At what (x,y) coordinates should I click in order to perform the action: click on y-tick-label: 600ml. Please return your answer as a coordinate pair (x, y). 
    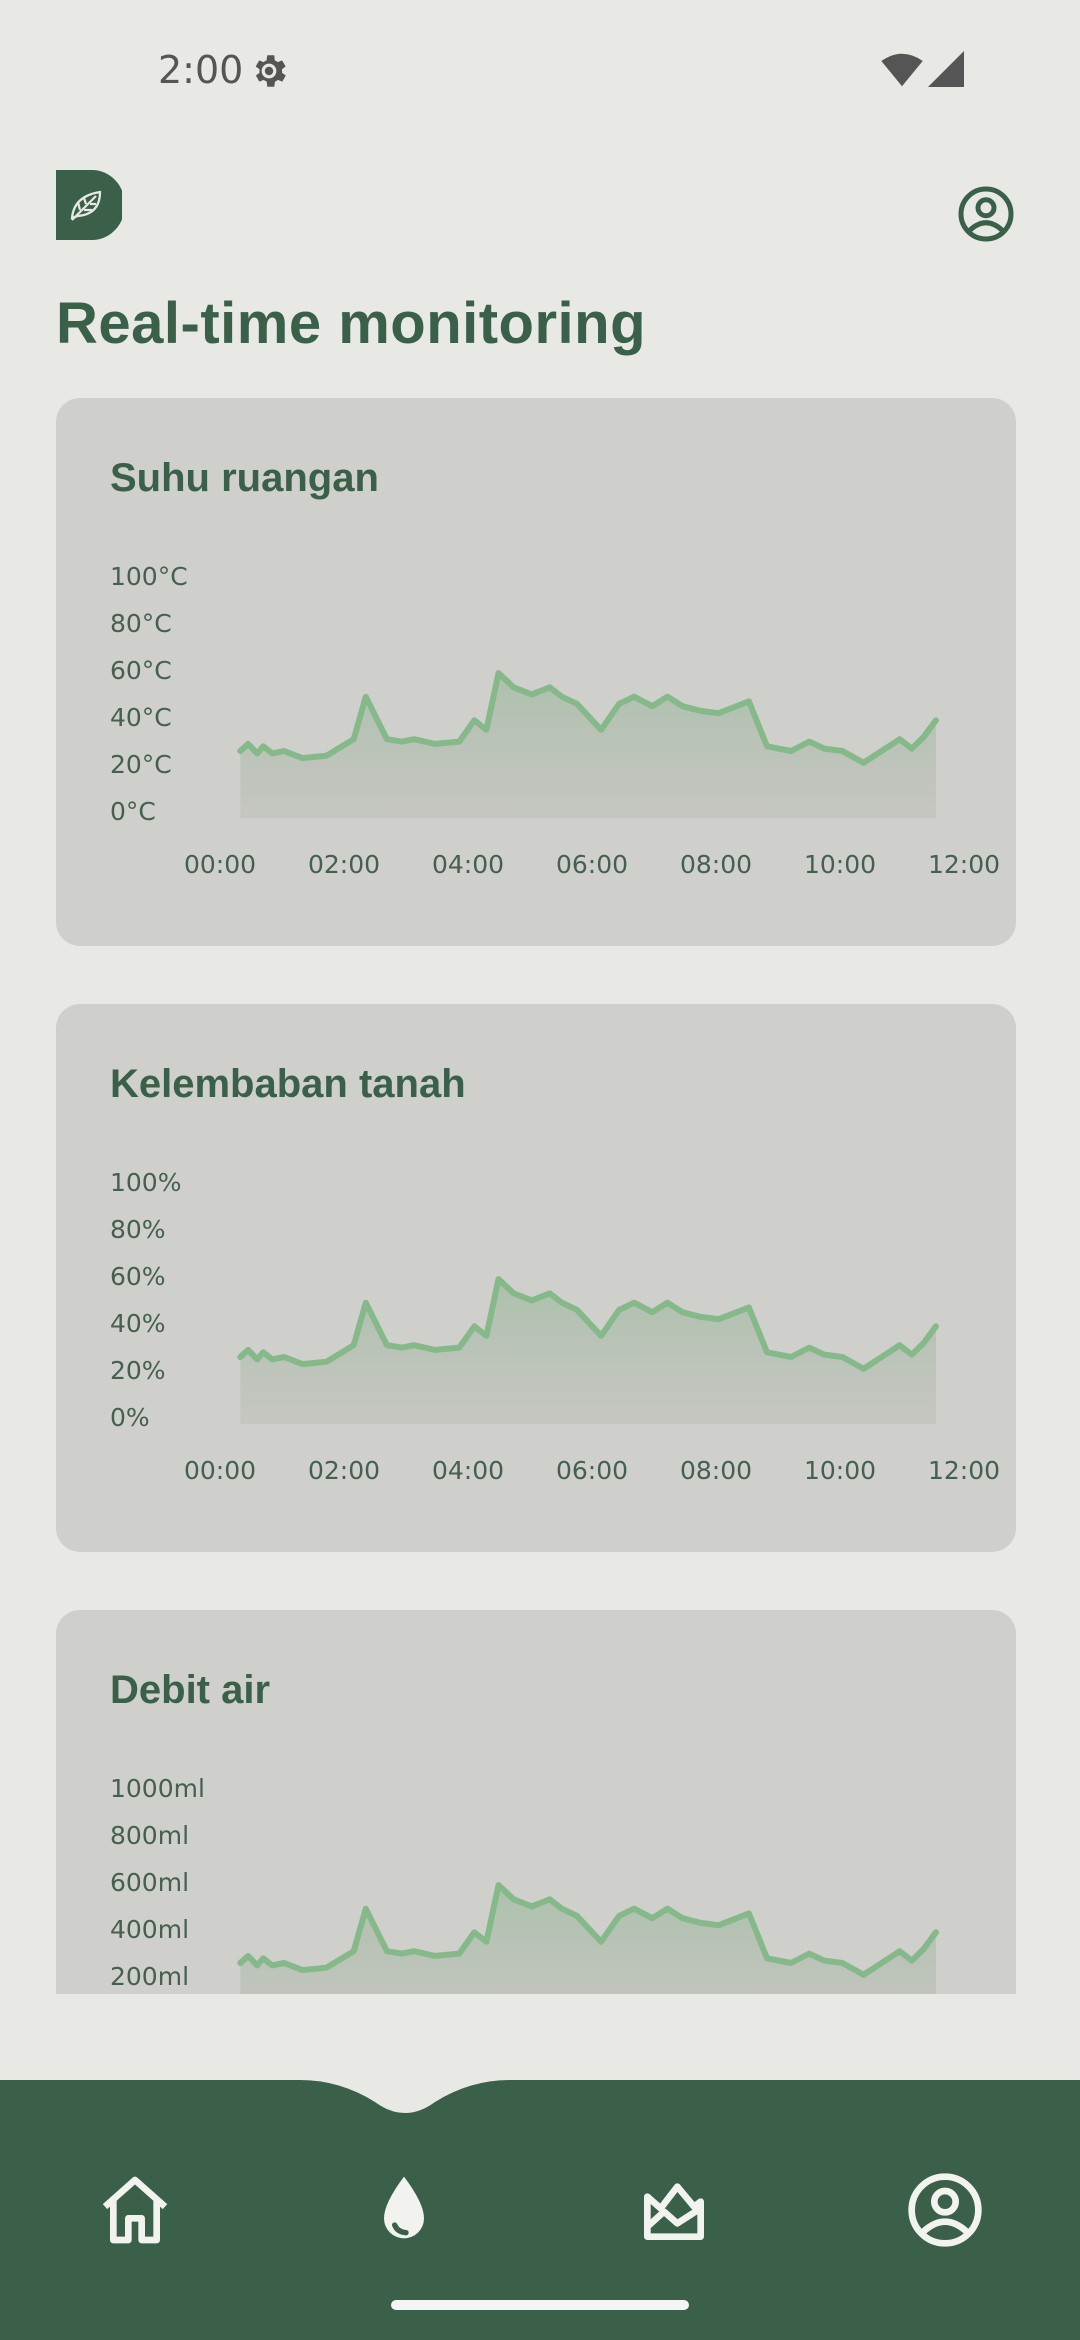
    Looking at the image, I should click on (149, 1882).